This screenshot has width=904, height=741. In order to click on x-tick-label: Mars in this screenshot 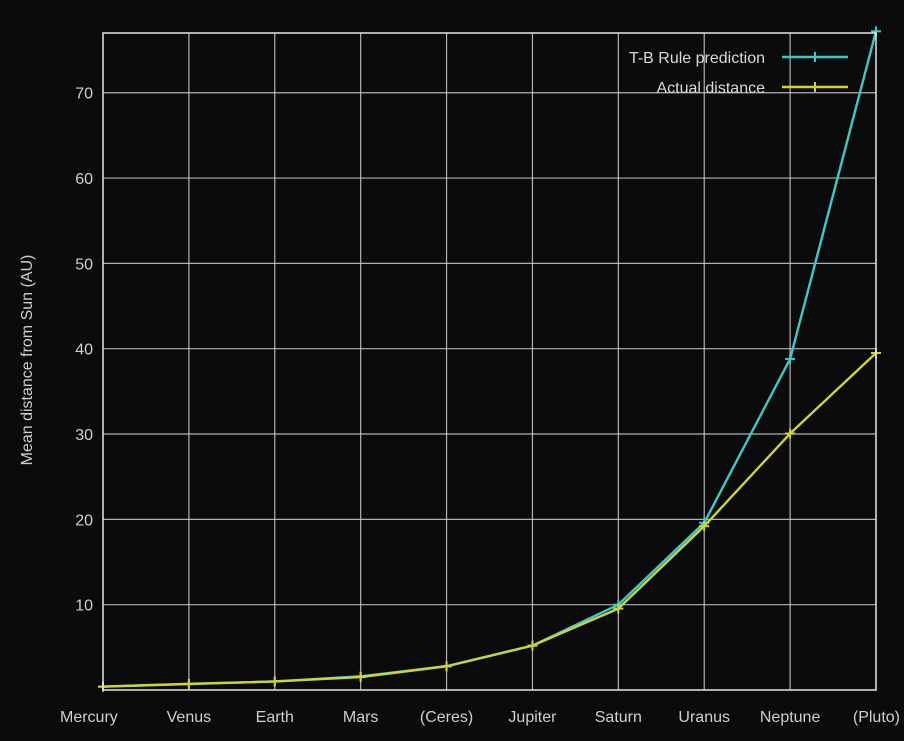, I will do `click(361, 717)`.